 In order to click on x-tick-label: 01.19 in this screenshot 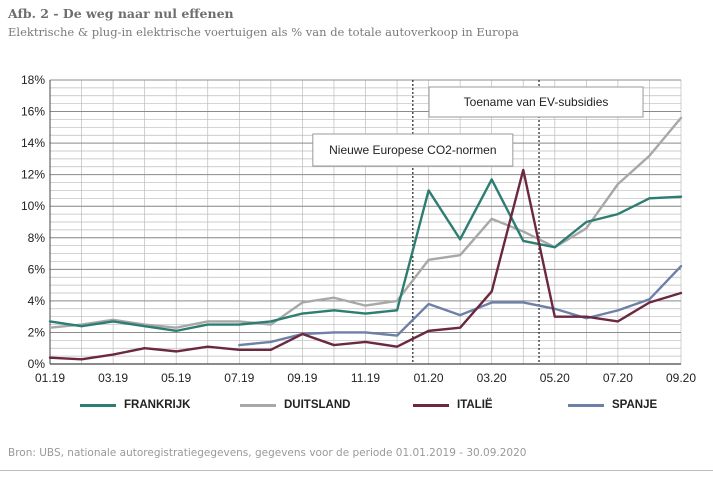, I will do `click(50, 378)`.